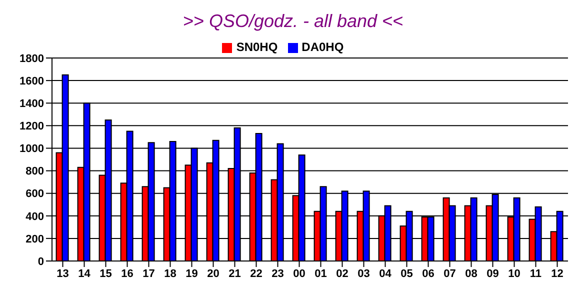 The height and width of the screenshot is (291, 586). Describe the element at coordinates (256, 274) in the screenshot. I see `x-tick-label: 22` at that location.